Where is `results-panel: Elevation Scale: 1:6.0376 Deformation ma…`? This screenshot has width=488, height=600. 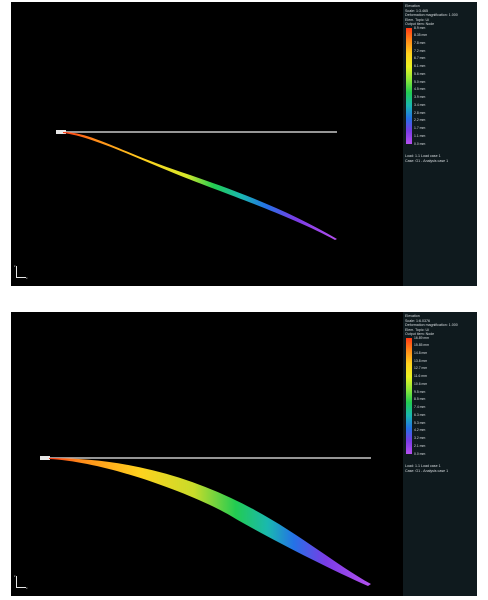
results-panel: Elevation Scale: 1:6.0376 Deformation ma… is located at coordinates (440, 454).